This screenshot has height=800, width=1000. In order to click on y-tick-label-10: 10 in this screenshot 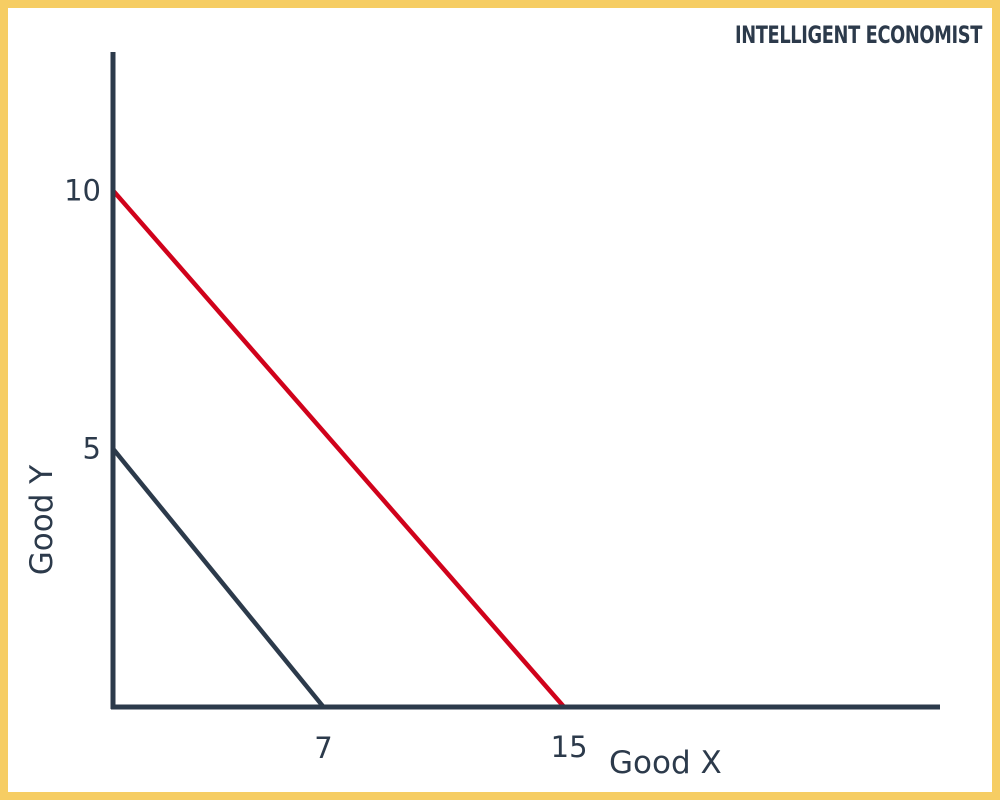, I will do `click(82, 190)`.